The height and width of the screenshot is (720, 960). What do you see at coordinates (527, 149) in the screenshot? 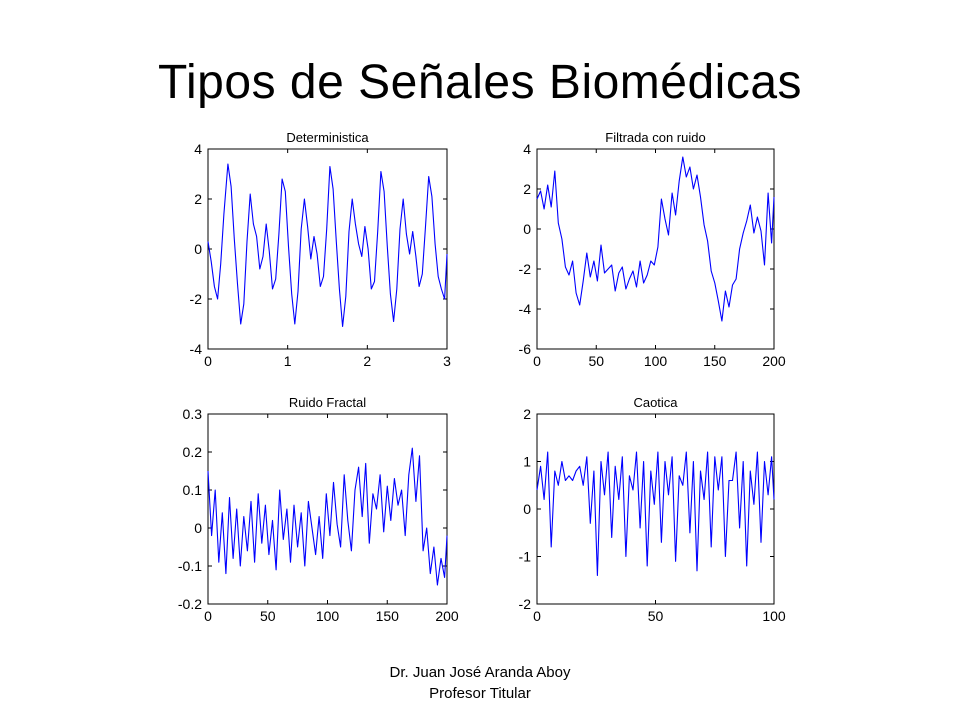
I see `y-tick-label-filtrada: 4` at bounding box center [527, 149].